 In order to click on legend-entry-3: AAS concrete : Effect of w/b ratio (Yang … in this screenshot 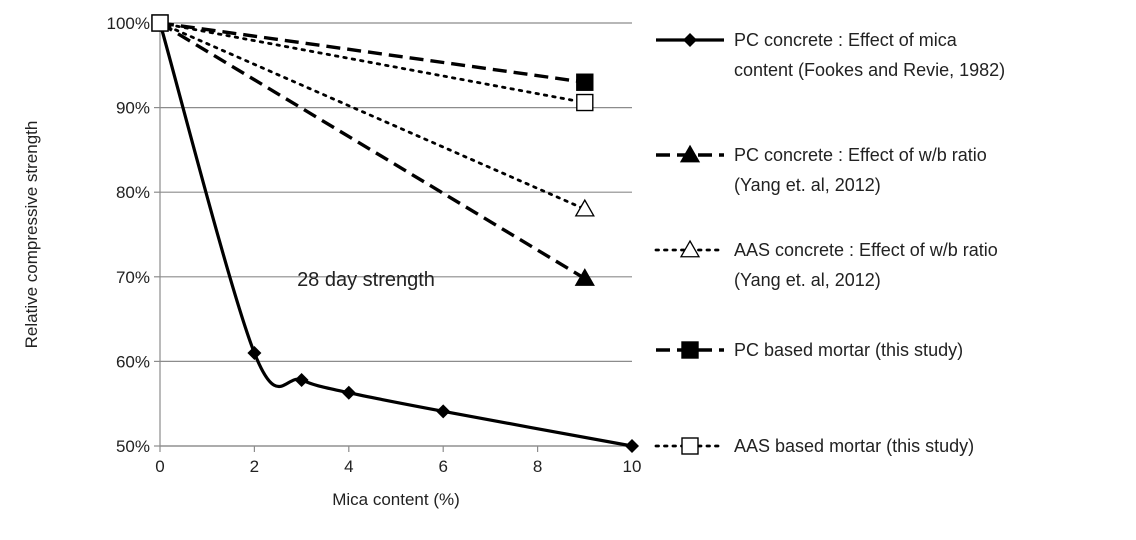, I will do `click(826, 264)`.